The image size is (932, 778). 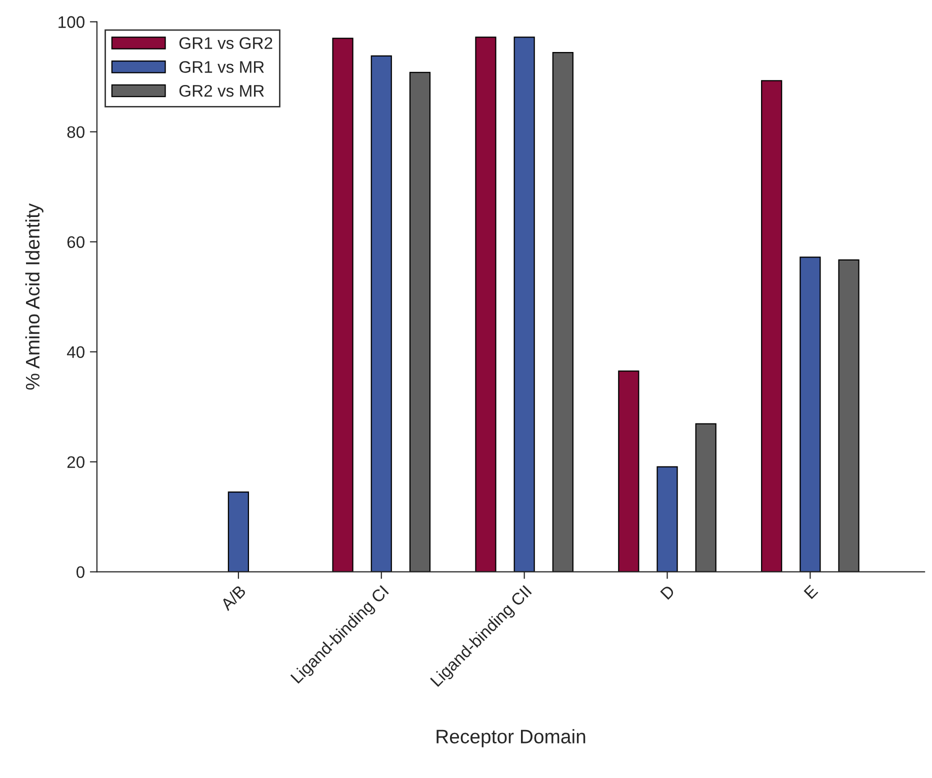 What do you see at coordinates (34, 296) in the screenshot?
I see `y-axis-title: % Amino Acid Identity` at bounding box center [34, 296].